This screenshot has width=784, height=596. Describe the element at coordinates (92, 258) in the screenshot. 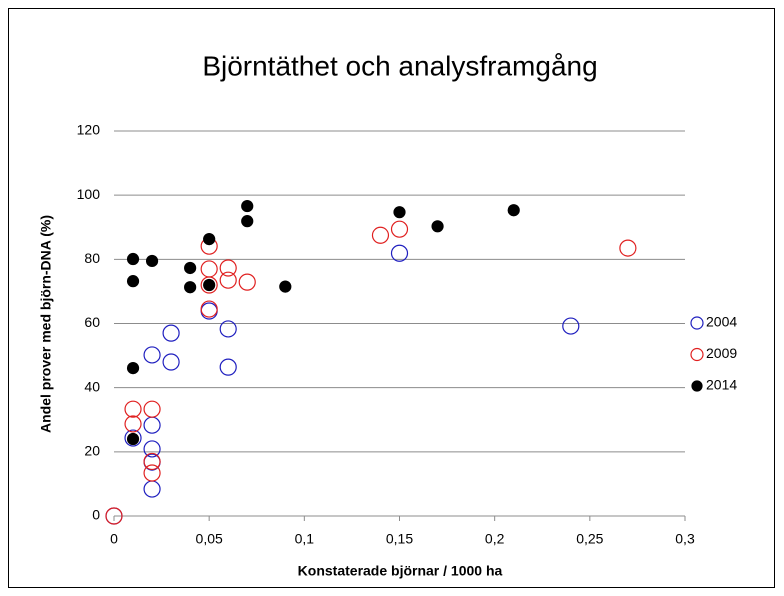

I see `y-tick-label: 80` at that location.